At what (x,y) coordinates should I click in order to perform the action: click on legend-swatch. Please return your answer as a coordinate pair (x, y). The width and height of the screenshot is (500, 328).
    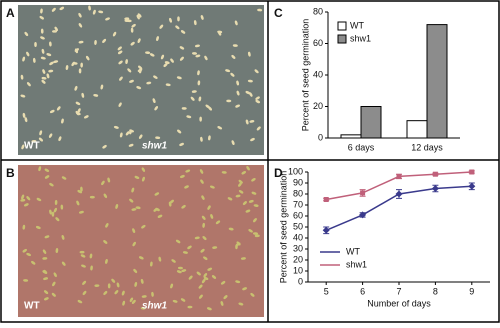
    Looking at the image, I should click on (342, 26).